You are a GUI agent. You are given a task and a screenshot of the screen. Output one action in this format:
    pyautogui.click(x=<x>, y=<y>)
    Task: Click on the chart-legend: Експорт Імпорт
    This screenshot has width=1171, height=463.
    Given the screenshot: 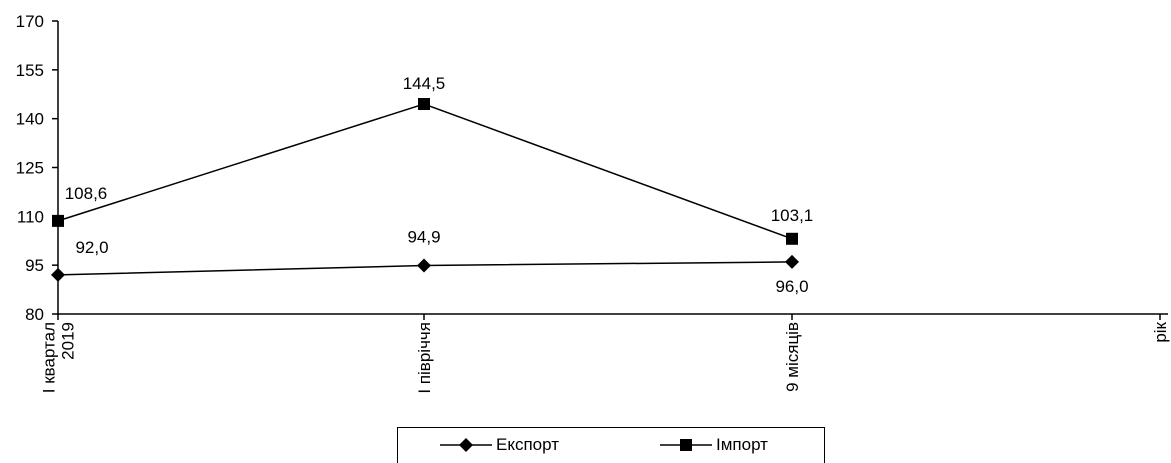 What is the action you would take?
    pyautogui.click(x=611, y=445)
    